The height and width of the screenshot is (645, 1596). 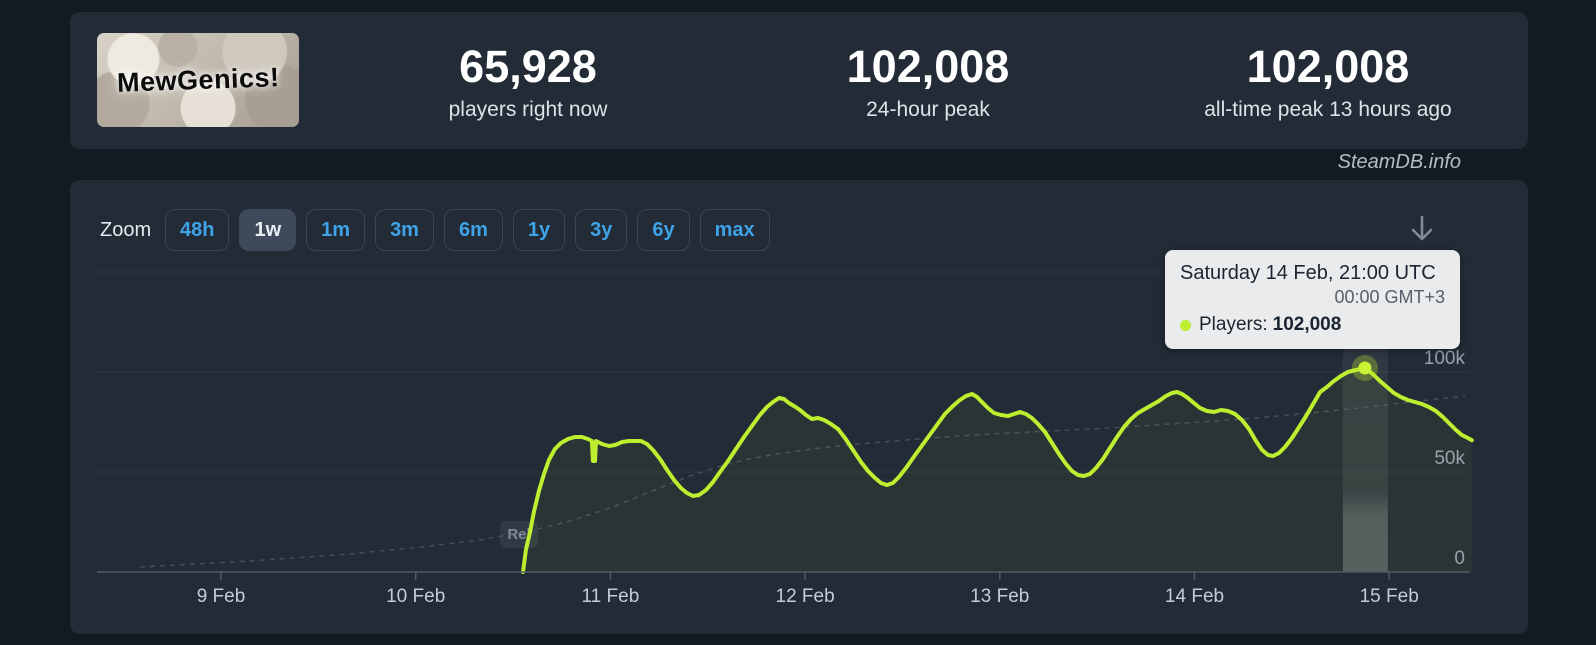 What do you see at coordinates (1365, 368) in the screenshot?
I see `hover-marker` at bounding box center [1365, 368].